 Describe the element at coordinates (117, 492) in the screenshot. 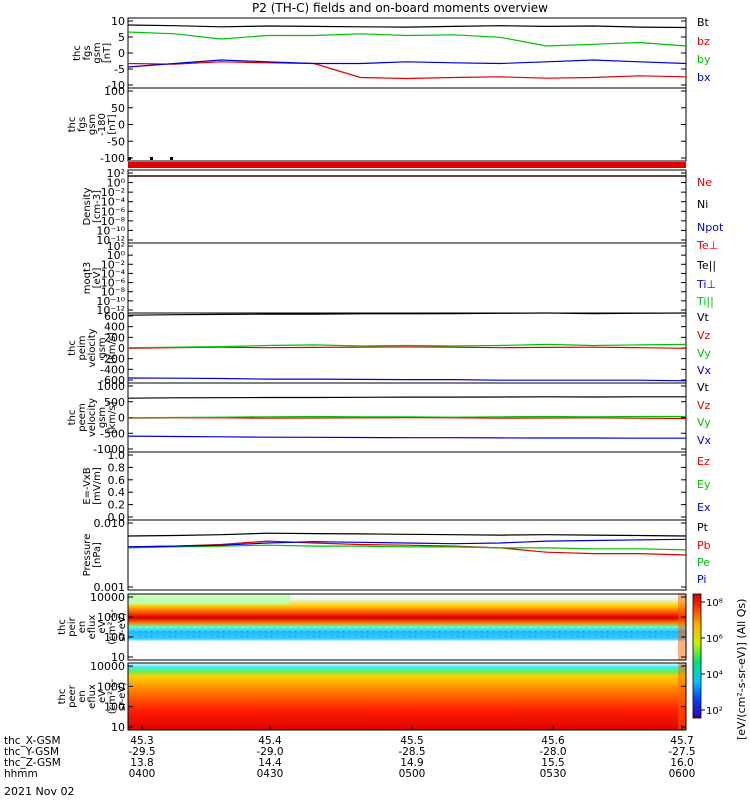

I see `y-tick-label: 0.4` at that location.